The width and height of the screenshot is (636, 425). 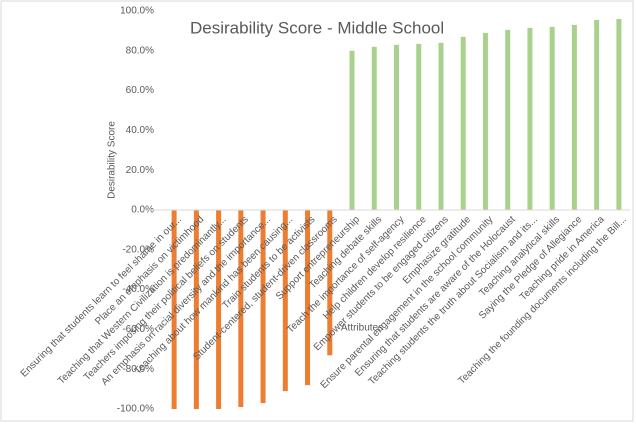 What do you see at coordinates (140, 90) in the screenshot?
I see `y-tick-label: 60.0%` at bounding box center [140, 90].